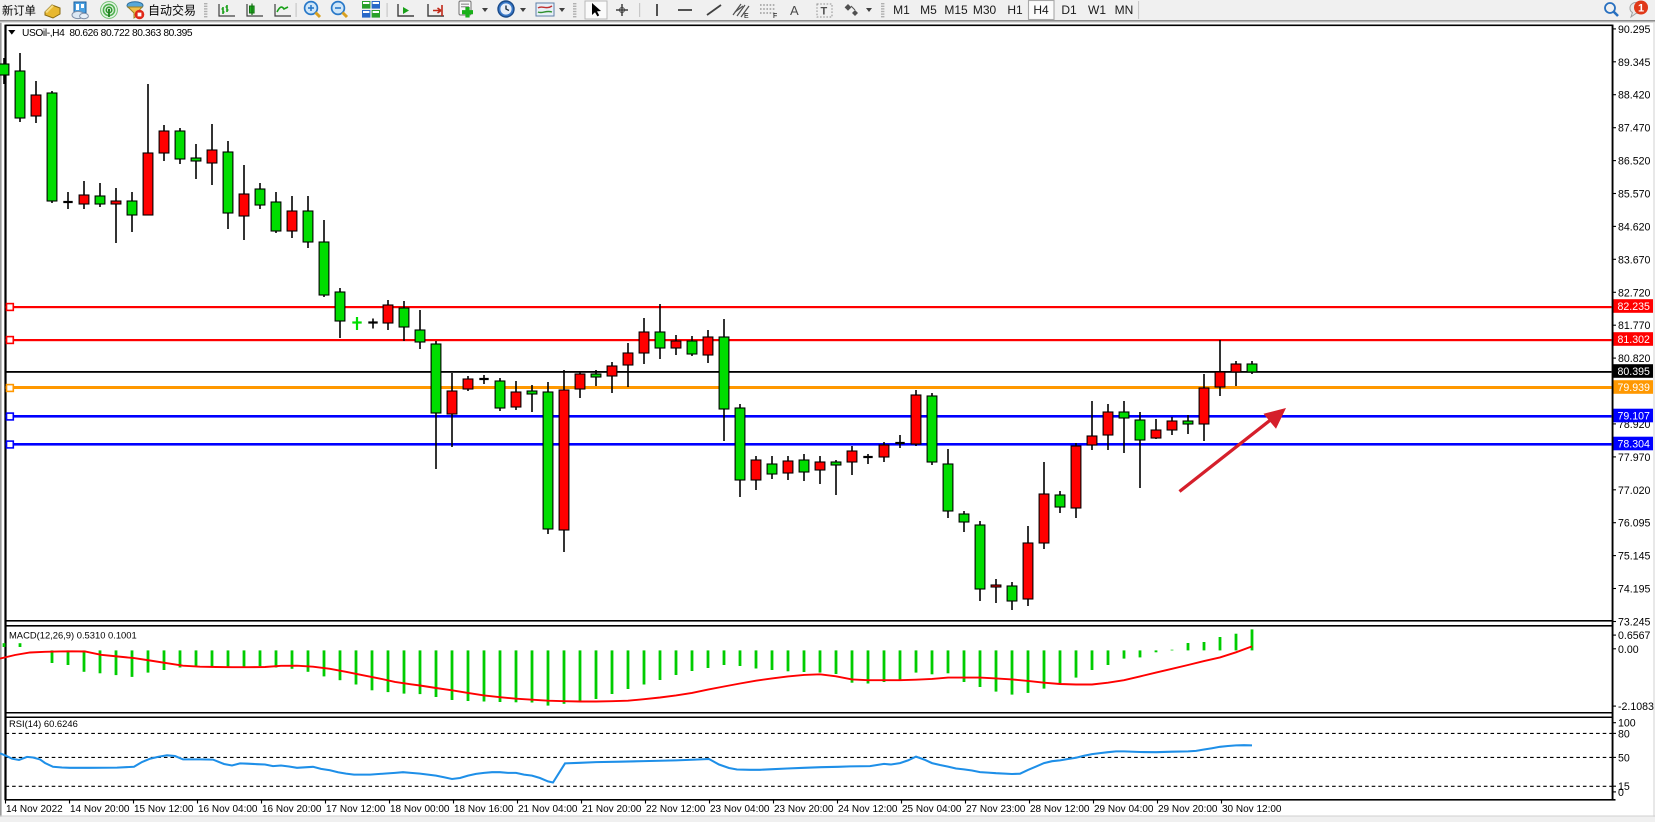 The height and width of the screenshot is (822, 1655). What do you see at coordinates (612, 809) in the screenshot?
I see `svg-text: 21 Nov 20:00` at bounding box center [612, 809].